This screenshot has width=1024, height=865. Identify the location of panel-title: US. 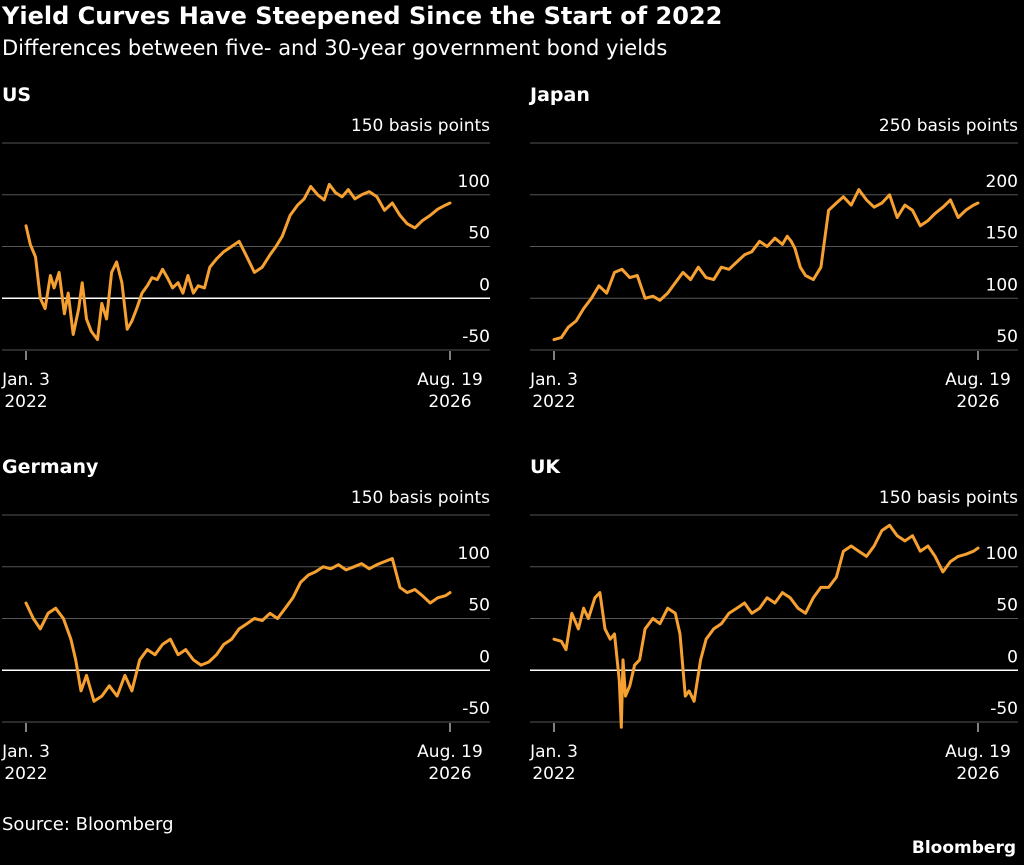
(17, 95).